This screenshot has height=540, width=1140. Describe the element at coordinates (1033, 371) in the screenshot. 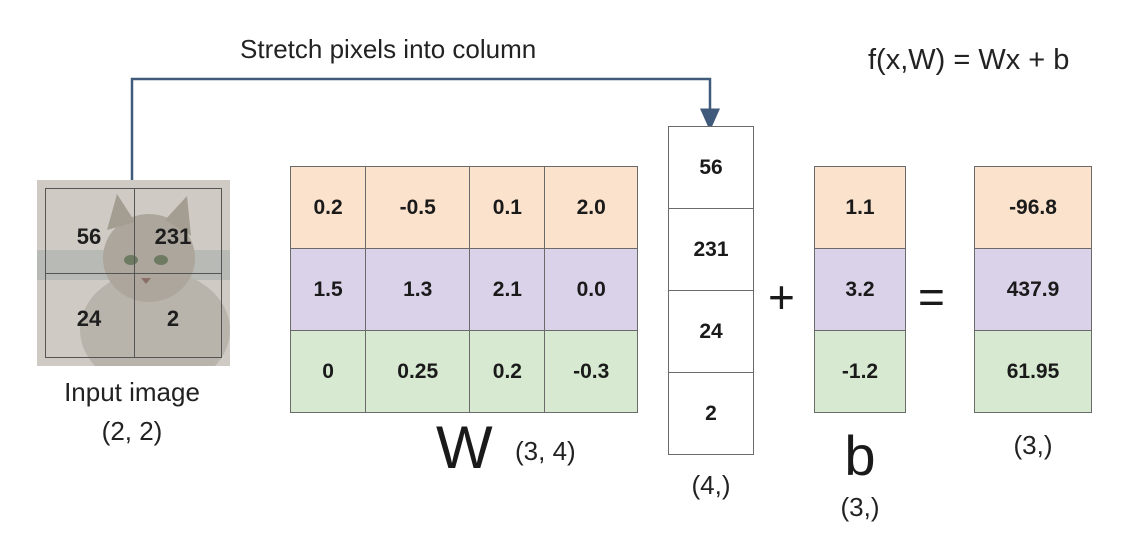

I see `vector-cell: 61.95` at that location.